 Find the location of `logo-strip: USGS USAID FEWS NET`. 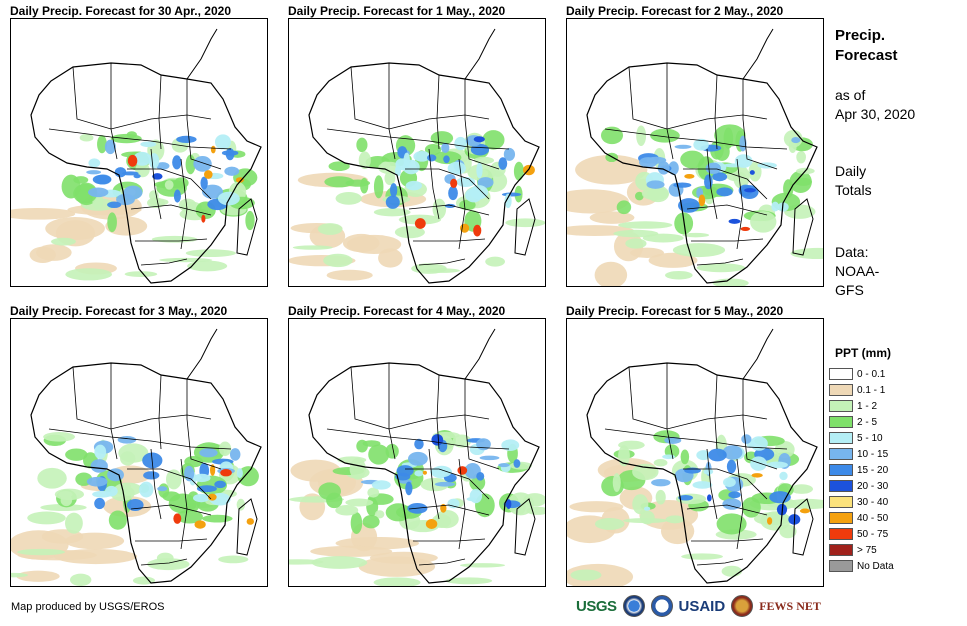

logo-strip: USGS USAID FEWS NET is located at coordinates (698, 606).